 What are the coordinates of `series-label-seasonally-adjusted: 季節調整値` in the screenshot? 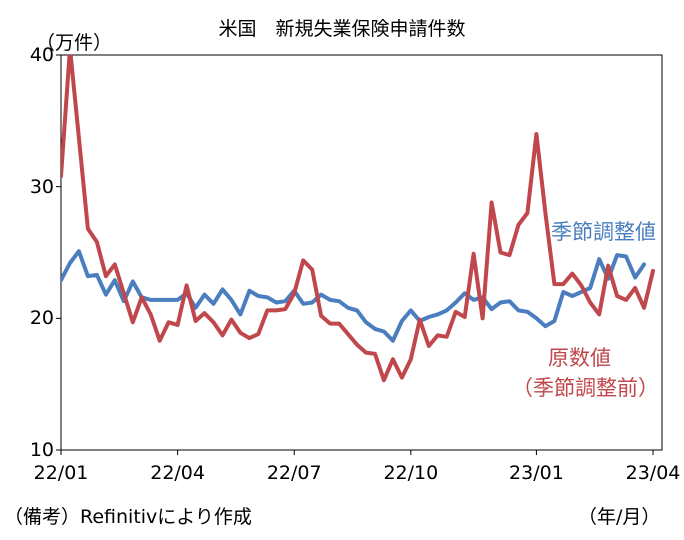 It's located at (603, 232).